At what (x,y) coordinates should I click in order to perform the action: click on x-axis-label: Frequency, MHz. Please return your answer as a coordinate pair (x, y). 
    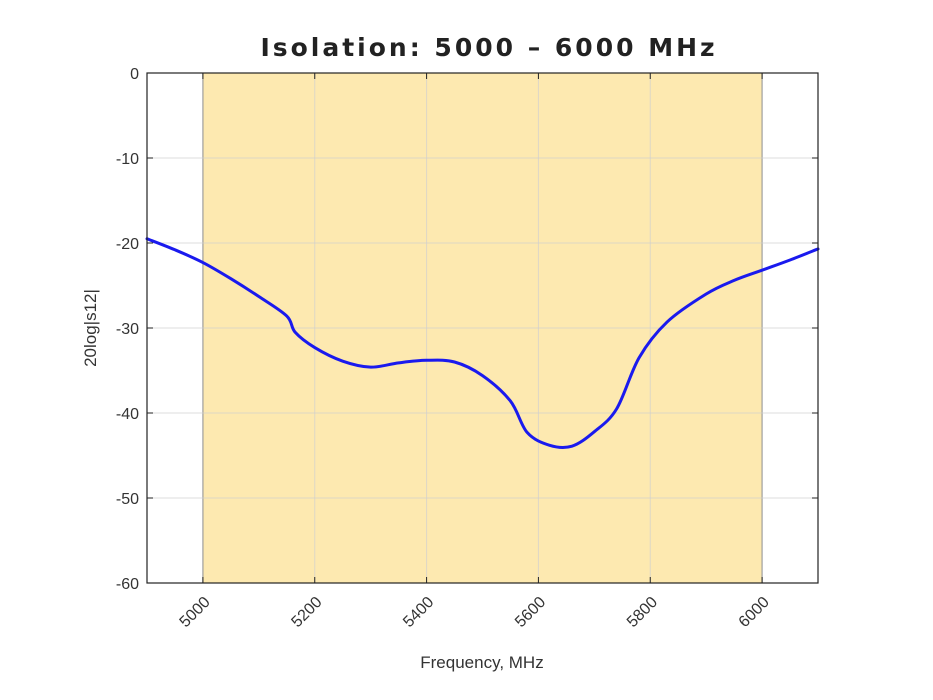
    Looking at the image, I should click on (481, 662).